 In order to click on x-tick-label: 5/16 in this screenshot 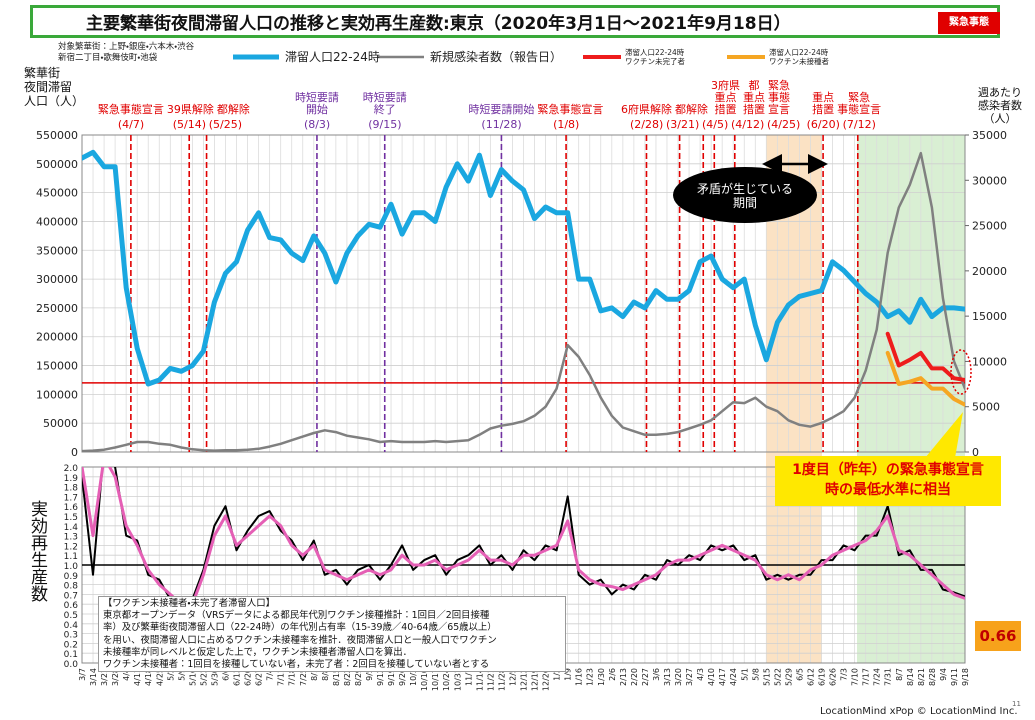, I will do `click(192, 677)`.